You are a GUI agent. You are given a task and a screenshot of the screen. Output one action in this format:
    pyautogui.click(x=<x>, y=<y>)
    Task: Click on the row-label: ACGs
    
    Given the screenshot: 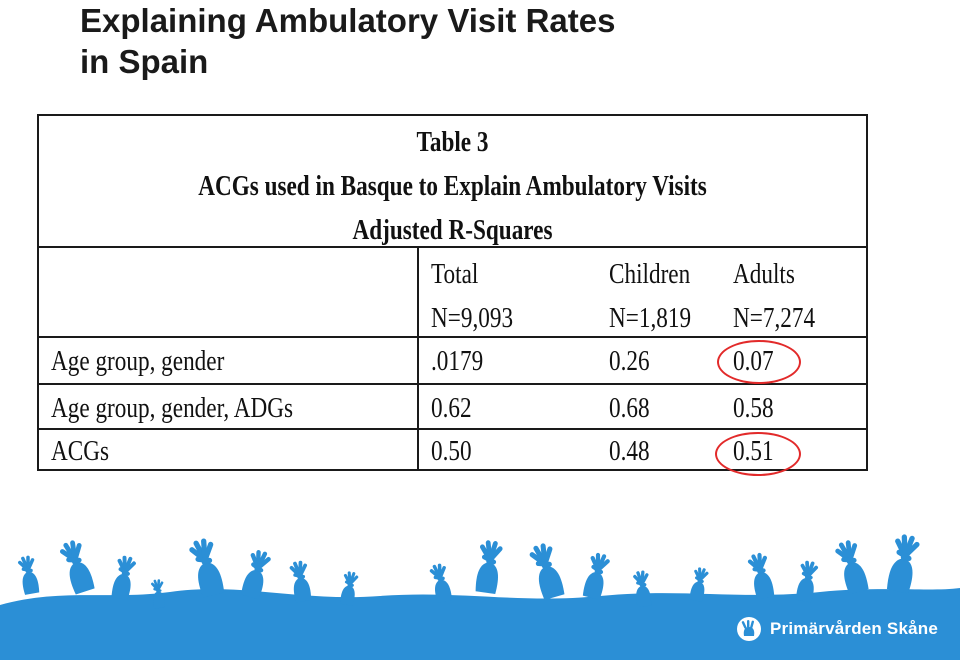 What is the action you would take?
    pyautogui.click(x=80, y=451)
    